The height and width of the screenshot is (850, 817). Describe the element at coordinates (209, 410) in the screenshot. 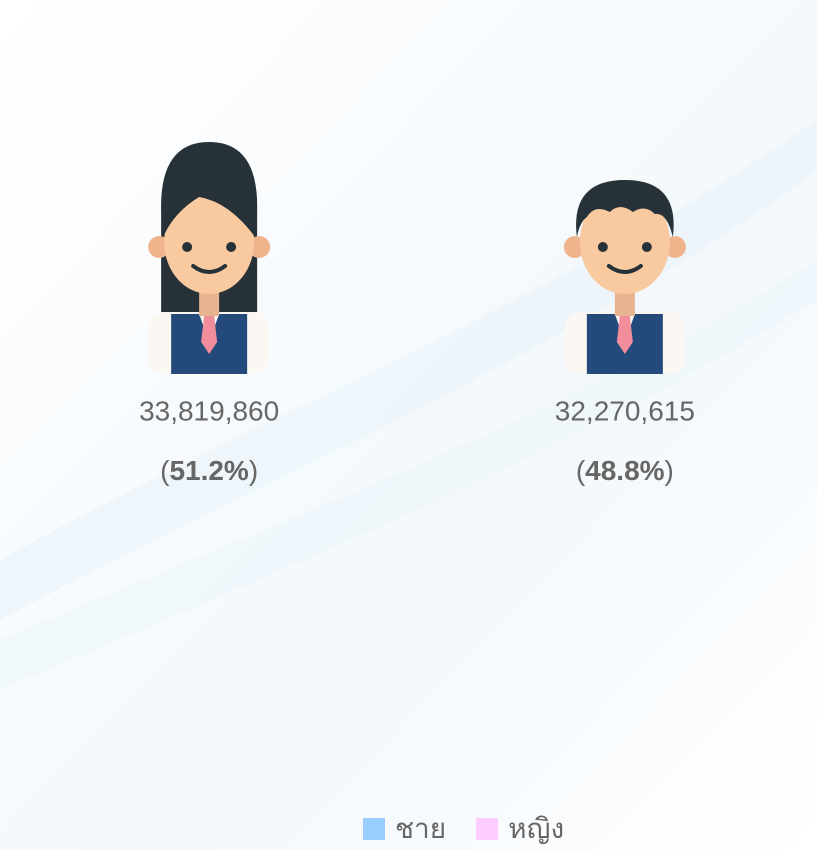

I see `value-label: 33,819,860` at that location.